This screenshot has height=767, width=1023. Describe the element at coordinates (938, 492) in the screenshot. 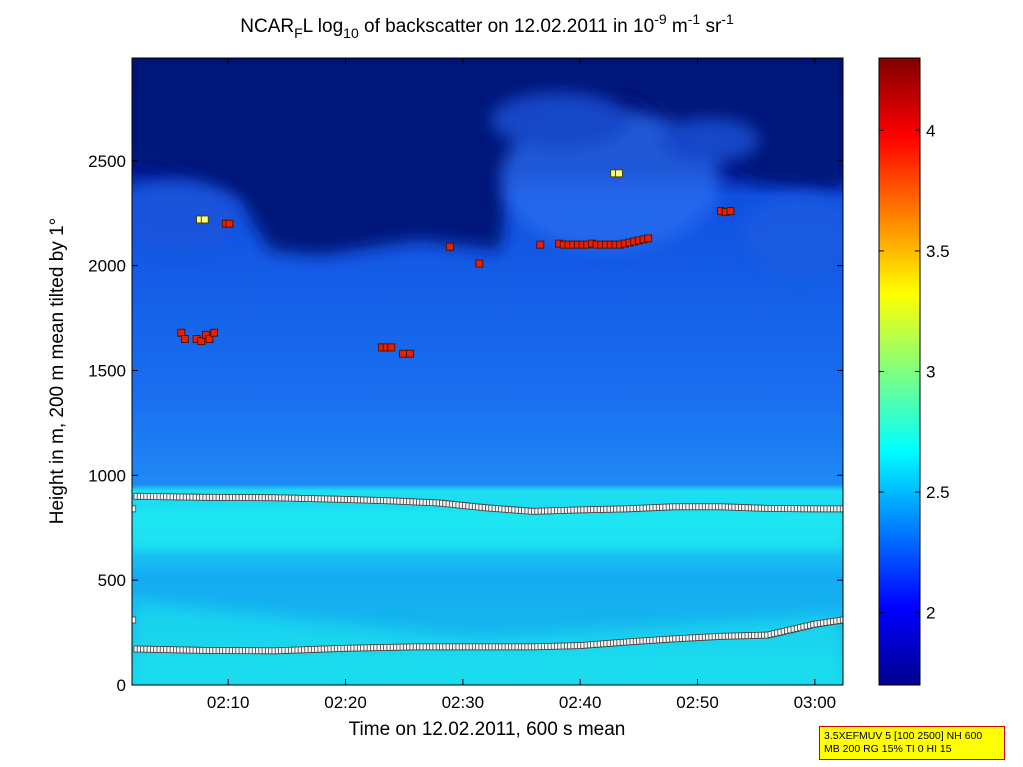

I see `colorbar-tick-label: 2.5` at that location.